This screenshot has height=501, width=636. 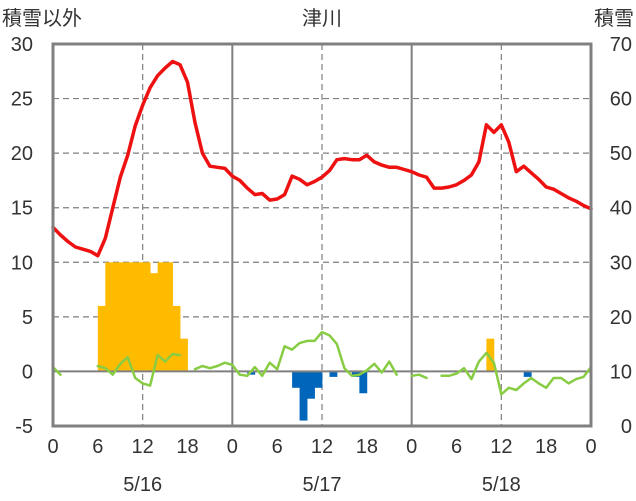 What do you see at coordinates (42, 18) in the screenshot?
I see `left-axis-label: 積雪以外` at bounding box center [42, 18].